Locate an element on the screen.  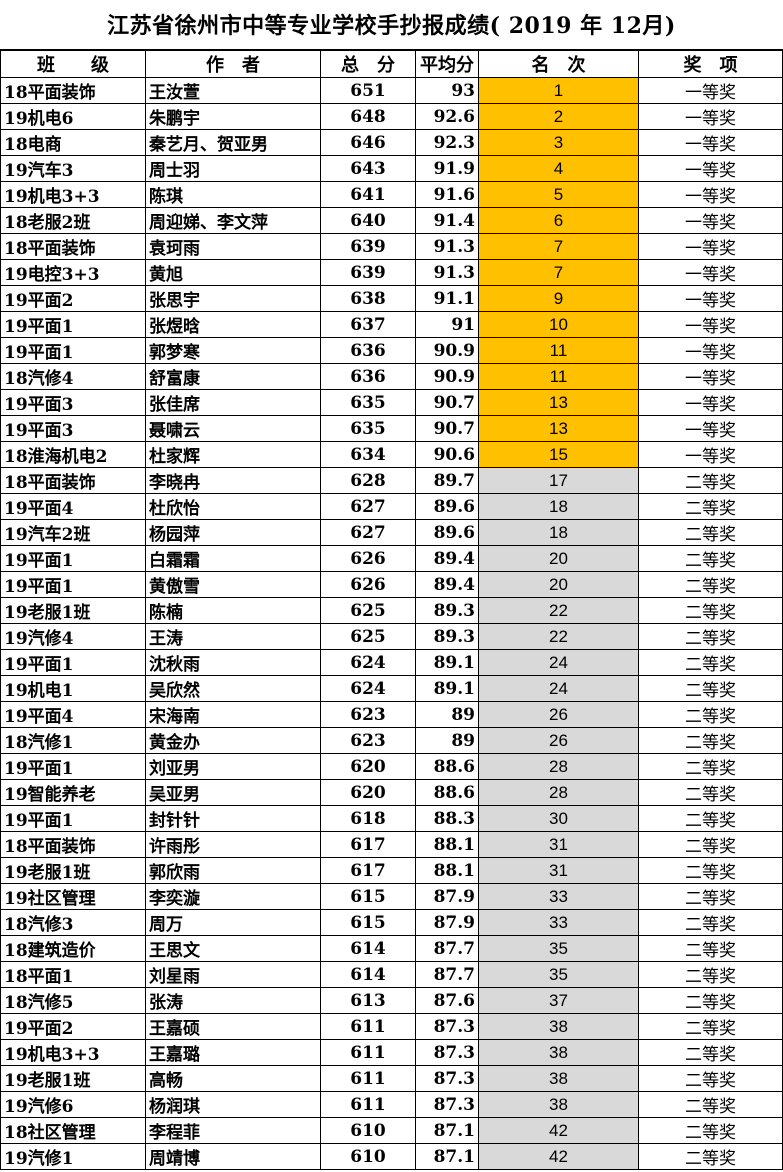
rank-cell: 4 is located at coordinates (558, 168).